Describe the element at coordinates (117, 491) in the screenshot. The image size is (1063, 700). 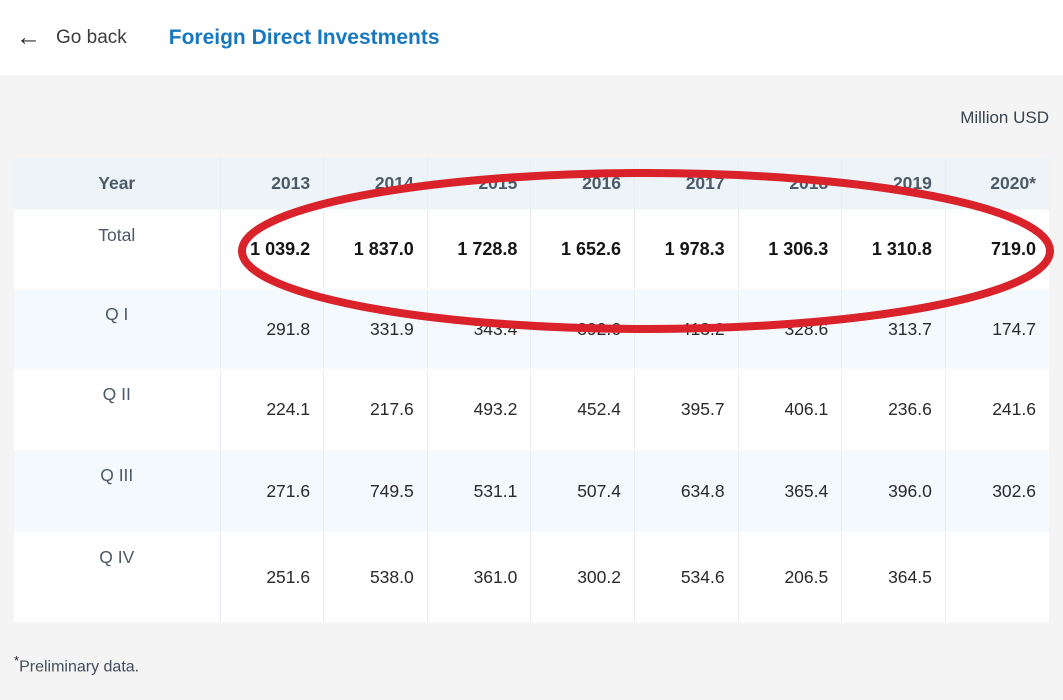
I see `row-label: Q III` at that location.